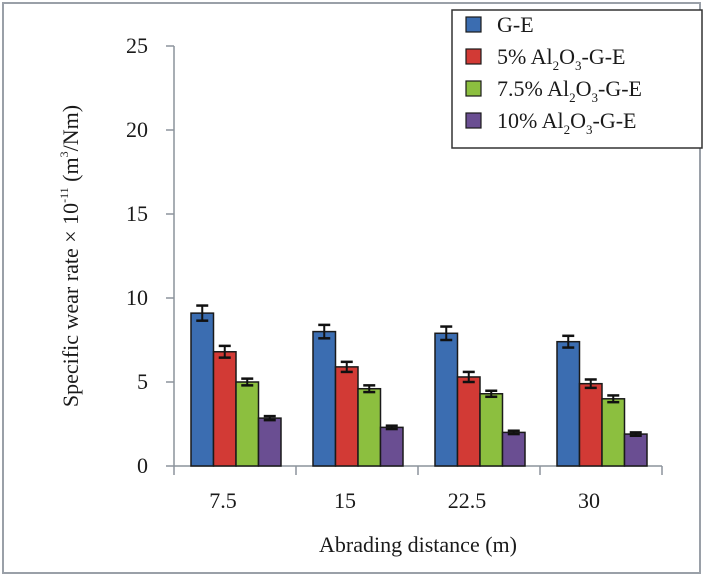 Image resolution: width=705 pixels, height=578 pixels. What do you see at coordinates (530, 120) in the screenshot?
I see `legend-label-part: 10% Al` at bounding box center [530, 120].